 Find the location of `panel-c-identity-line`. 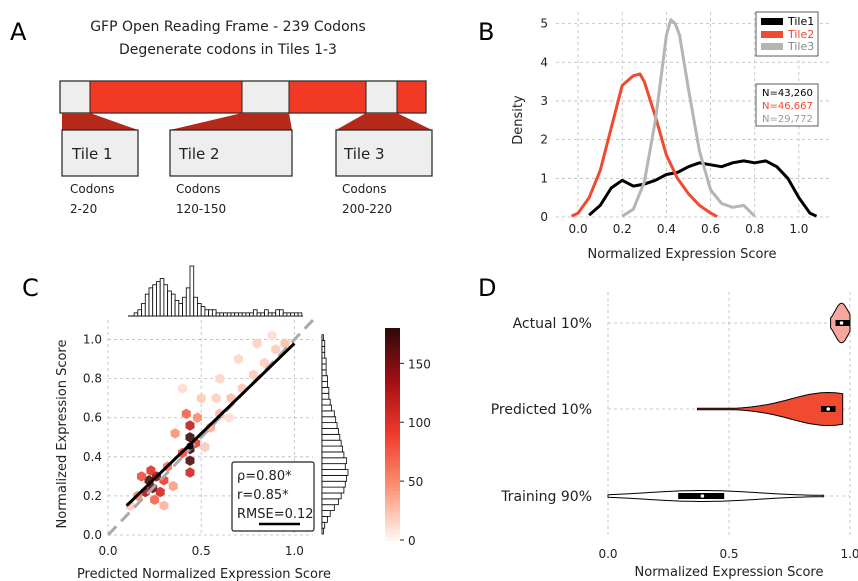

panel-c-identity-line is located at coordinates (210, 427).